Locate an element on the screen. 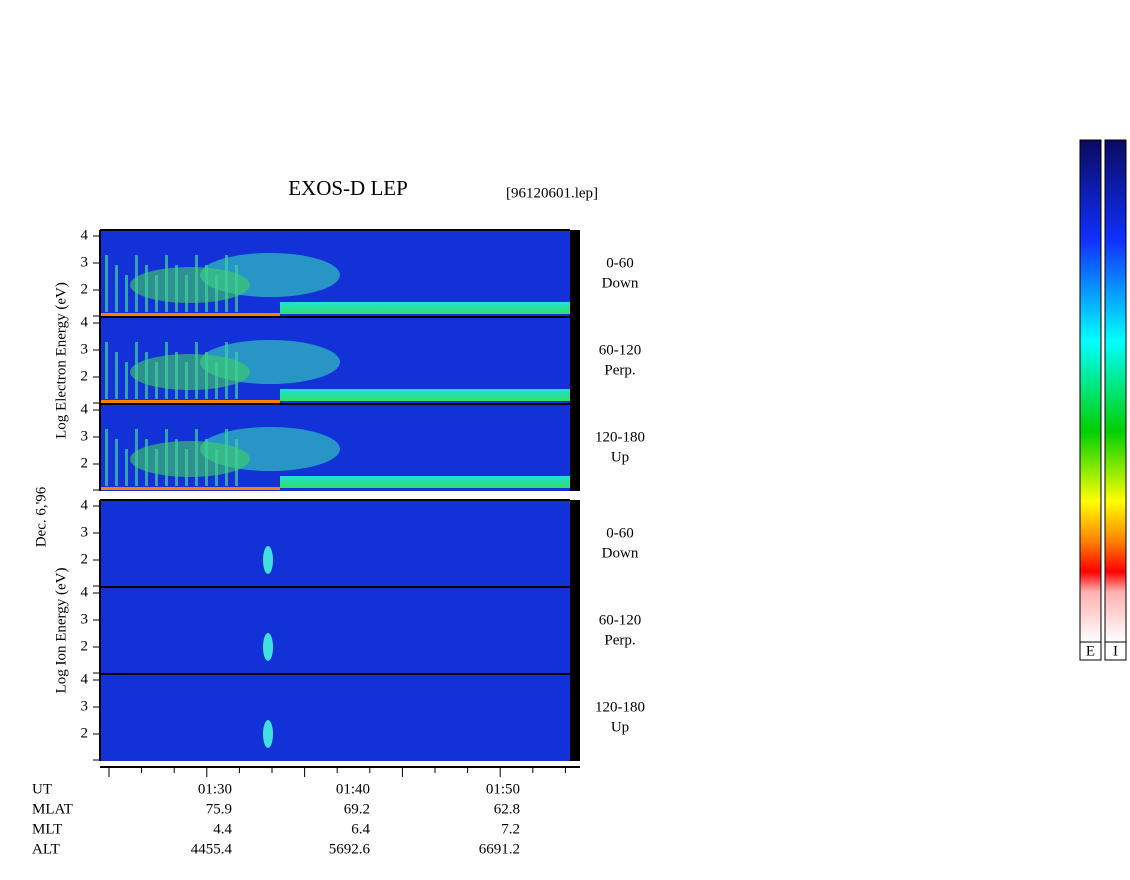 Image resolution: width=1130 pixels, height=880 pixels. cell: 01:30 is located at coordinates (215, 789).